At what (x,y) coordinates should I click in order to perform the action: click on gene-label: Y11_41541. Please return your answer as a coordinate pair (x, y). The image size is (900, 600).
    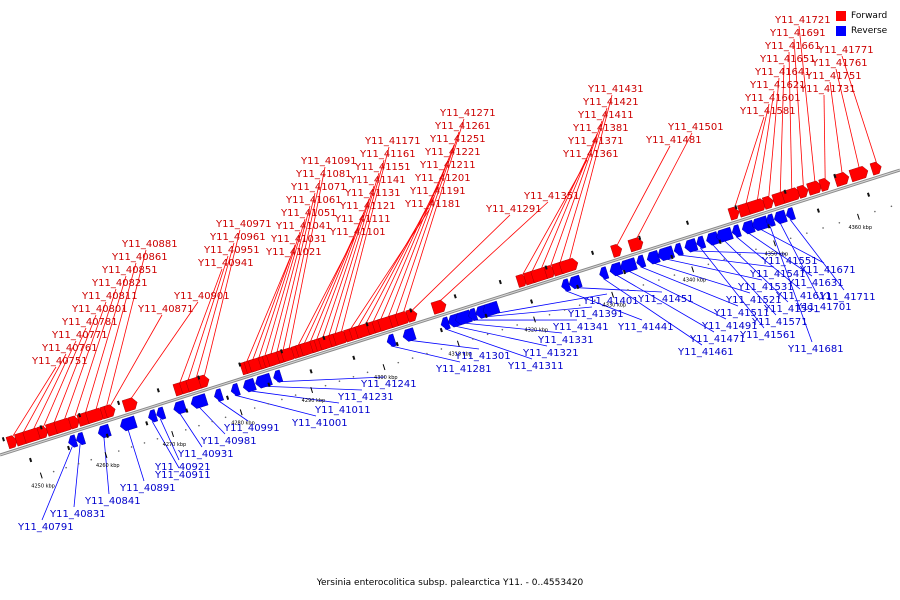
    Looking at the image, I should click on (777, 274).